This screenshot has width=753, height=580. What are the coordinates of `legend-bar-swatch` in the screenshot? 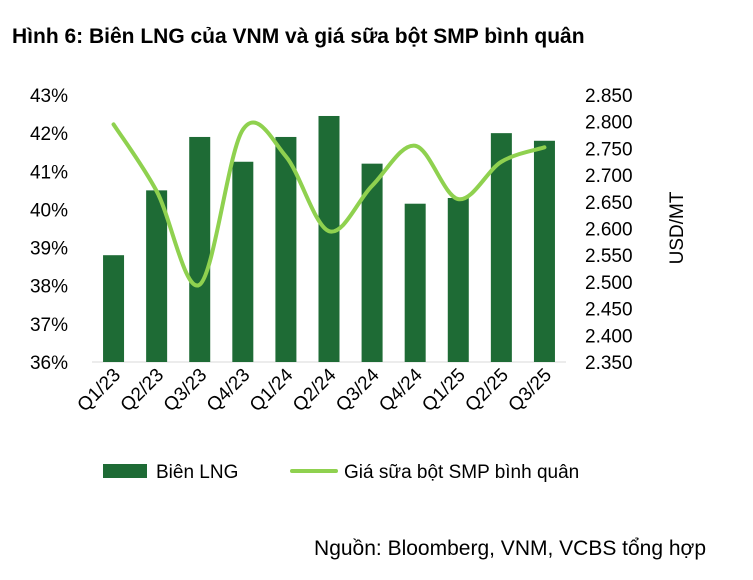 It's located at (125, 471).